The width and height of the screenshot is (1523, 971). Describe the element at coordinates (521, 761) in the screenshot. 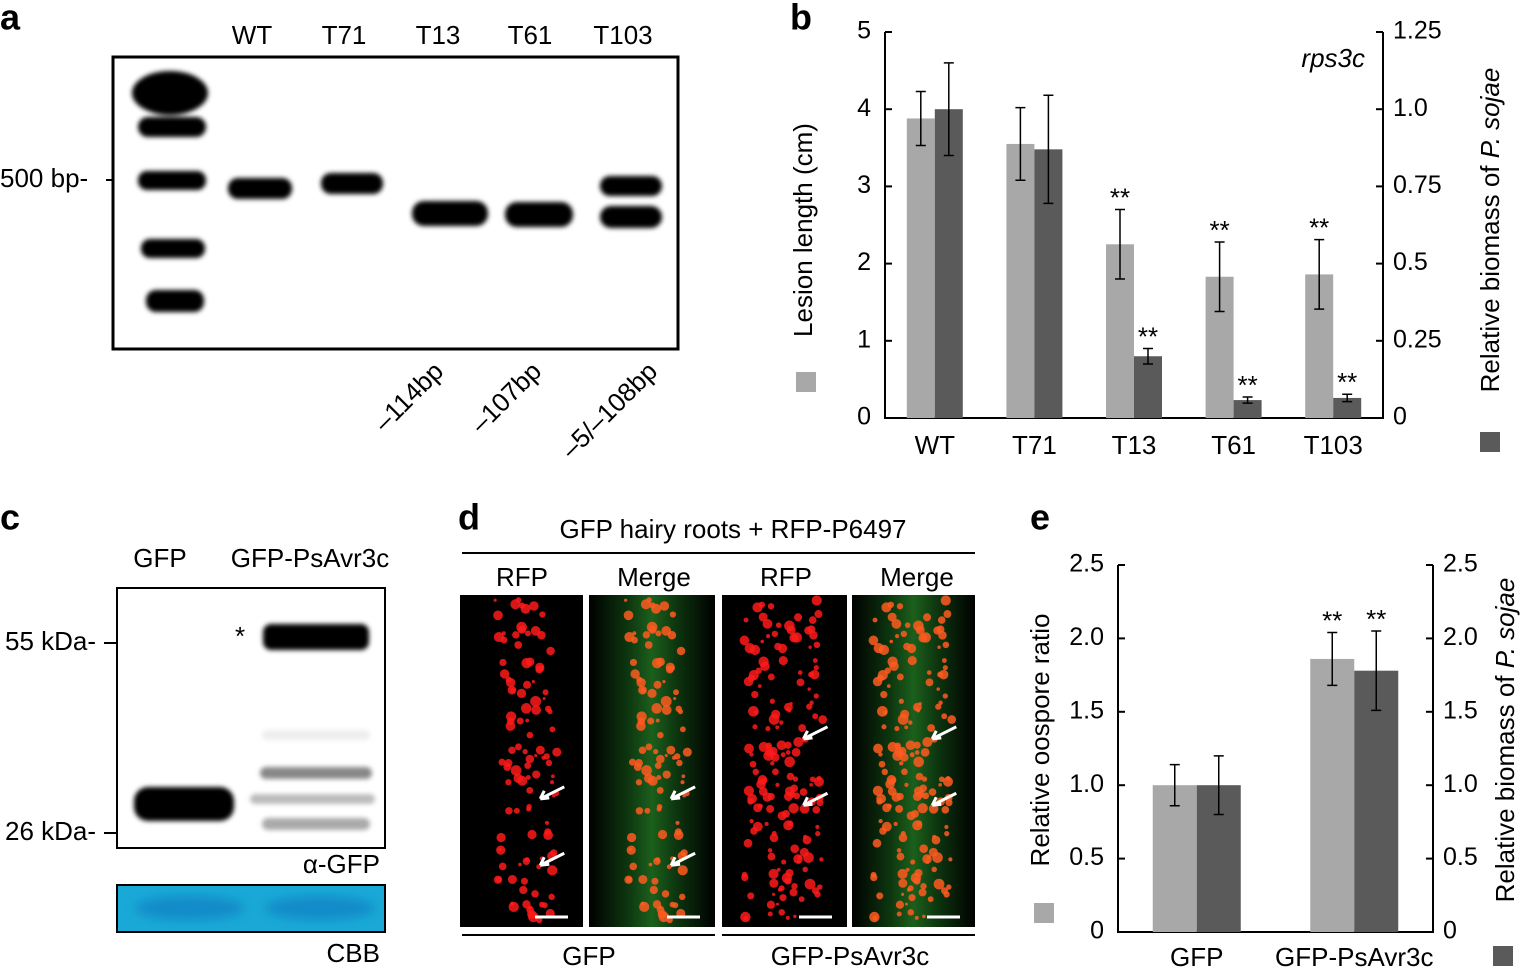

I see `micrograph-bg` at that location.